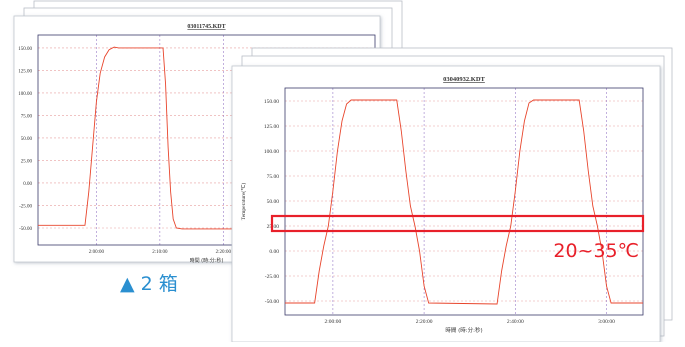 This screenshot has width=685, height=347. What do you see at coordinates (243, 202) in the screenshot?
I see `y-axis-label: Temperature(℃)` at bounding box center [243, 202].